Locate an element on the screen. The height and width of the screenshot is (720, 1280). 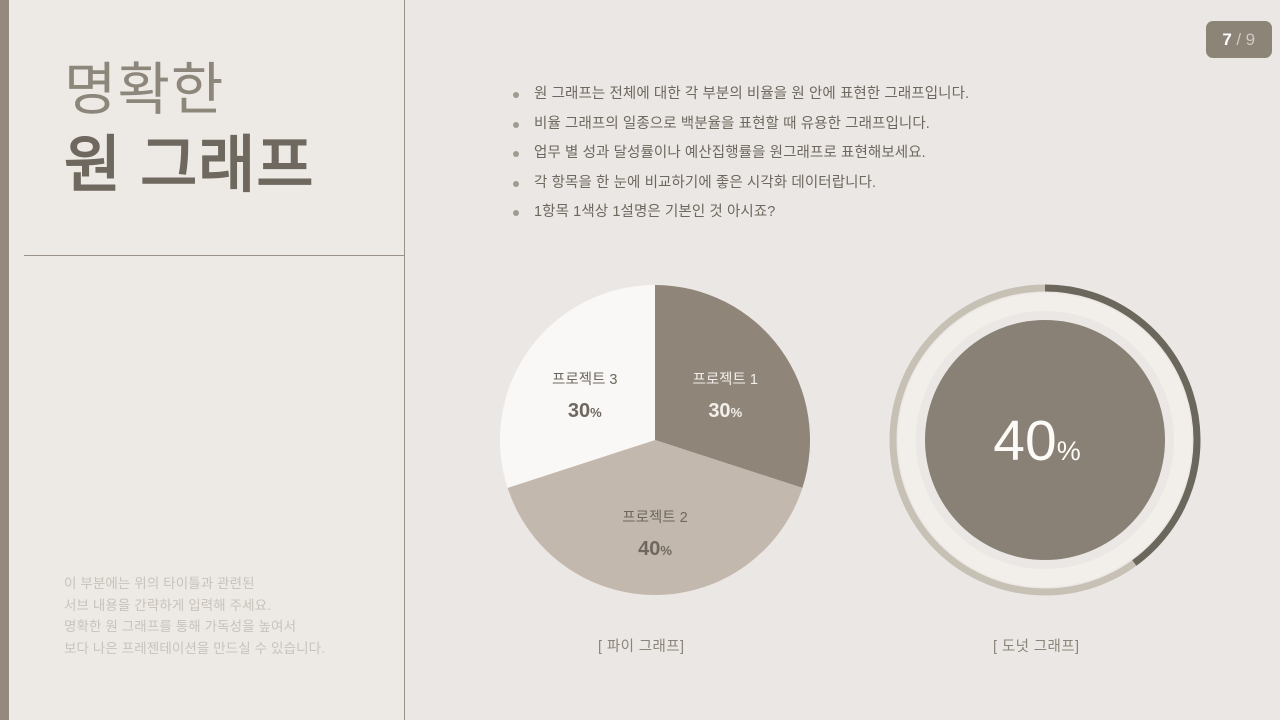
pie-slice-value: 40% is located at coordinates (655, 549).